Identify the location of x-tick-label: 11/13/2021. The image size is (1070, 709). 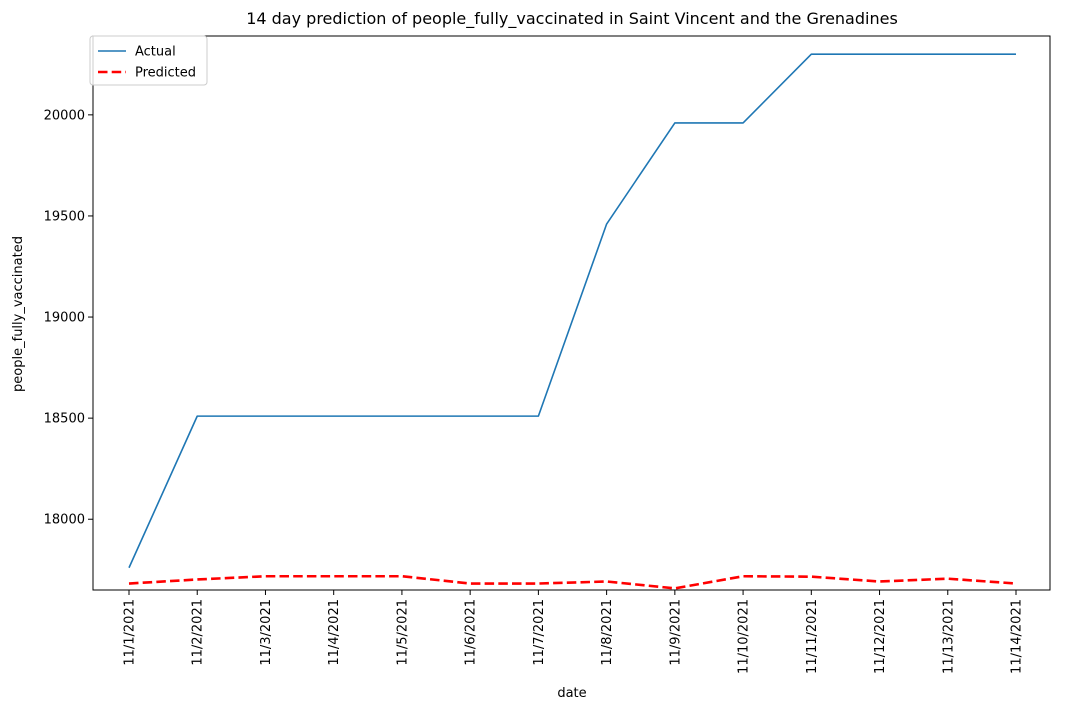
(948, 636).